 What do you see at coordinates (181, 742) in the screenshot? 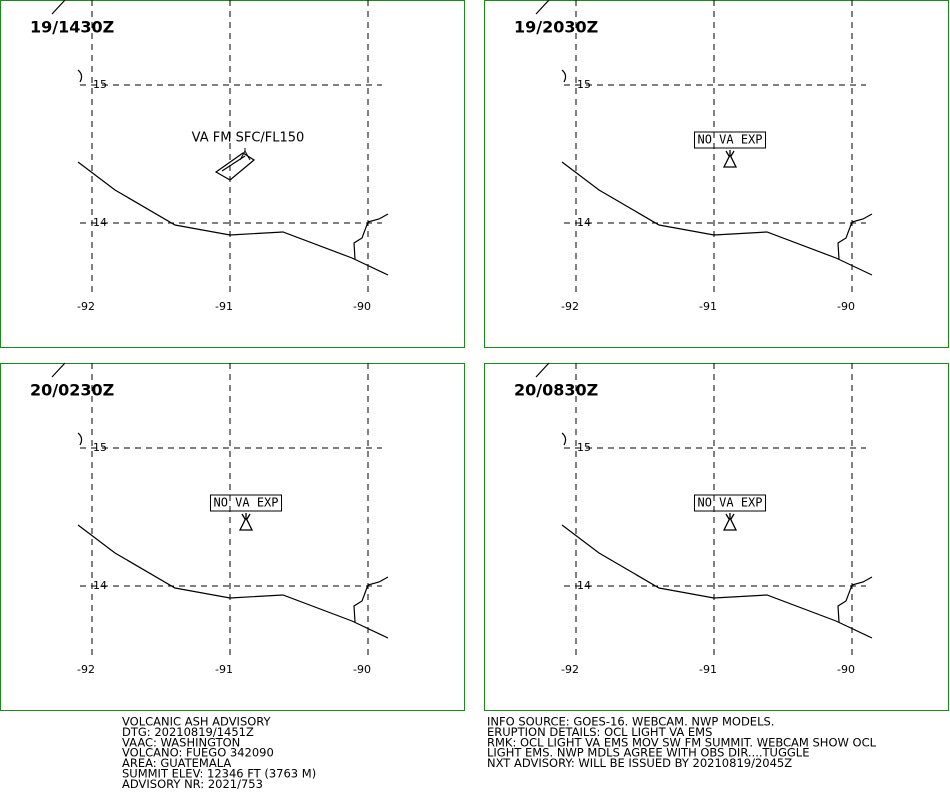
I see `advisory-line: VAAC: WASHINGTON` at bounding box center [181, 742].